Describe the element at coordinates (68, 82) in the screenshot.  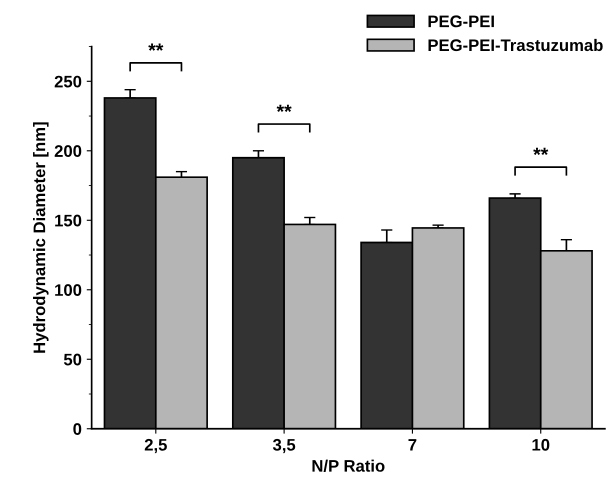
I see `y-tick-label: 250` at that location.